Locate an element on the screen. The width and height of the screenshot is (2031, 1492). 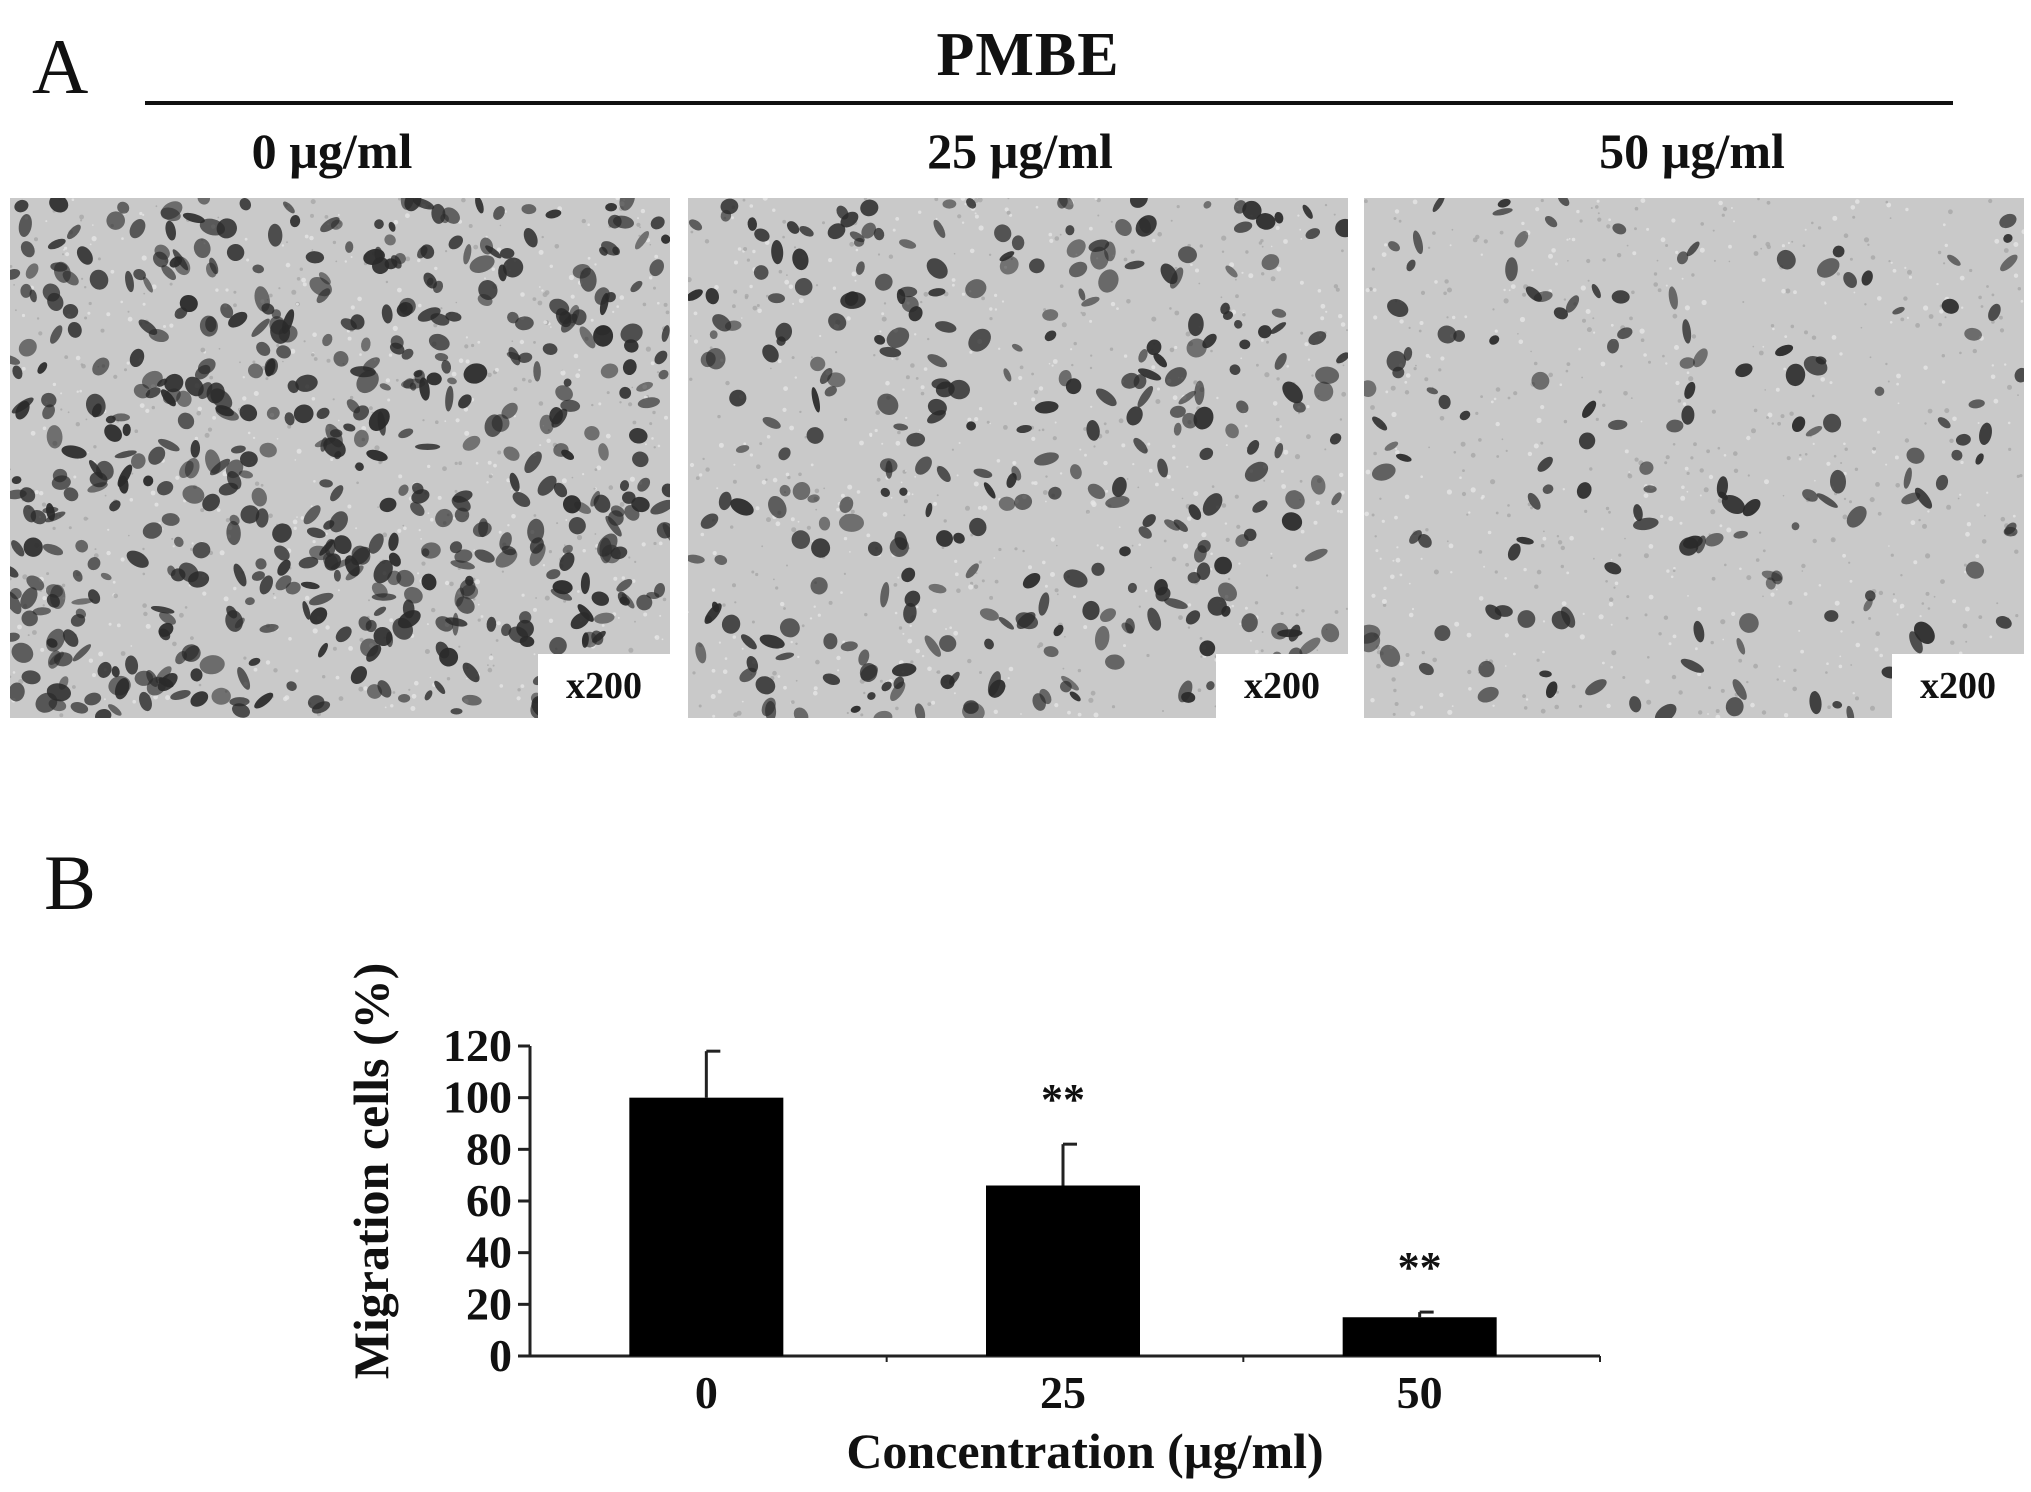
micrograph-25-image is located at coordinates (1018, 458).